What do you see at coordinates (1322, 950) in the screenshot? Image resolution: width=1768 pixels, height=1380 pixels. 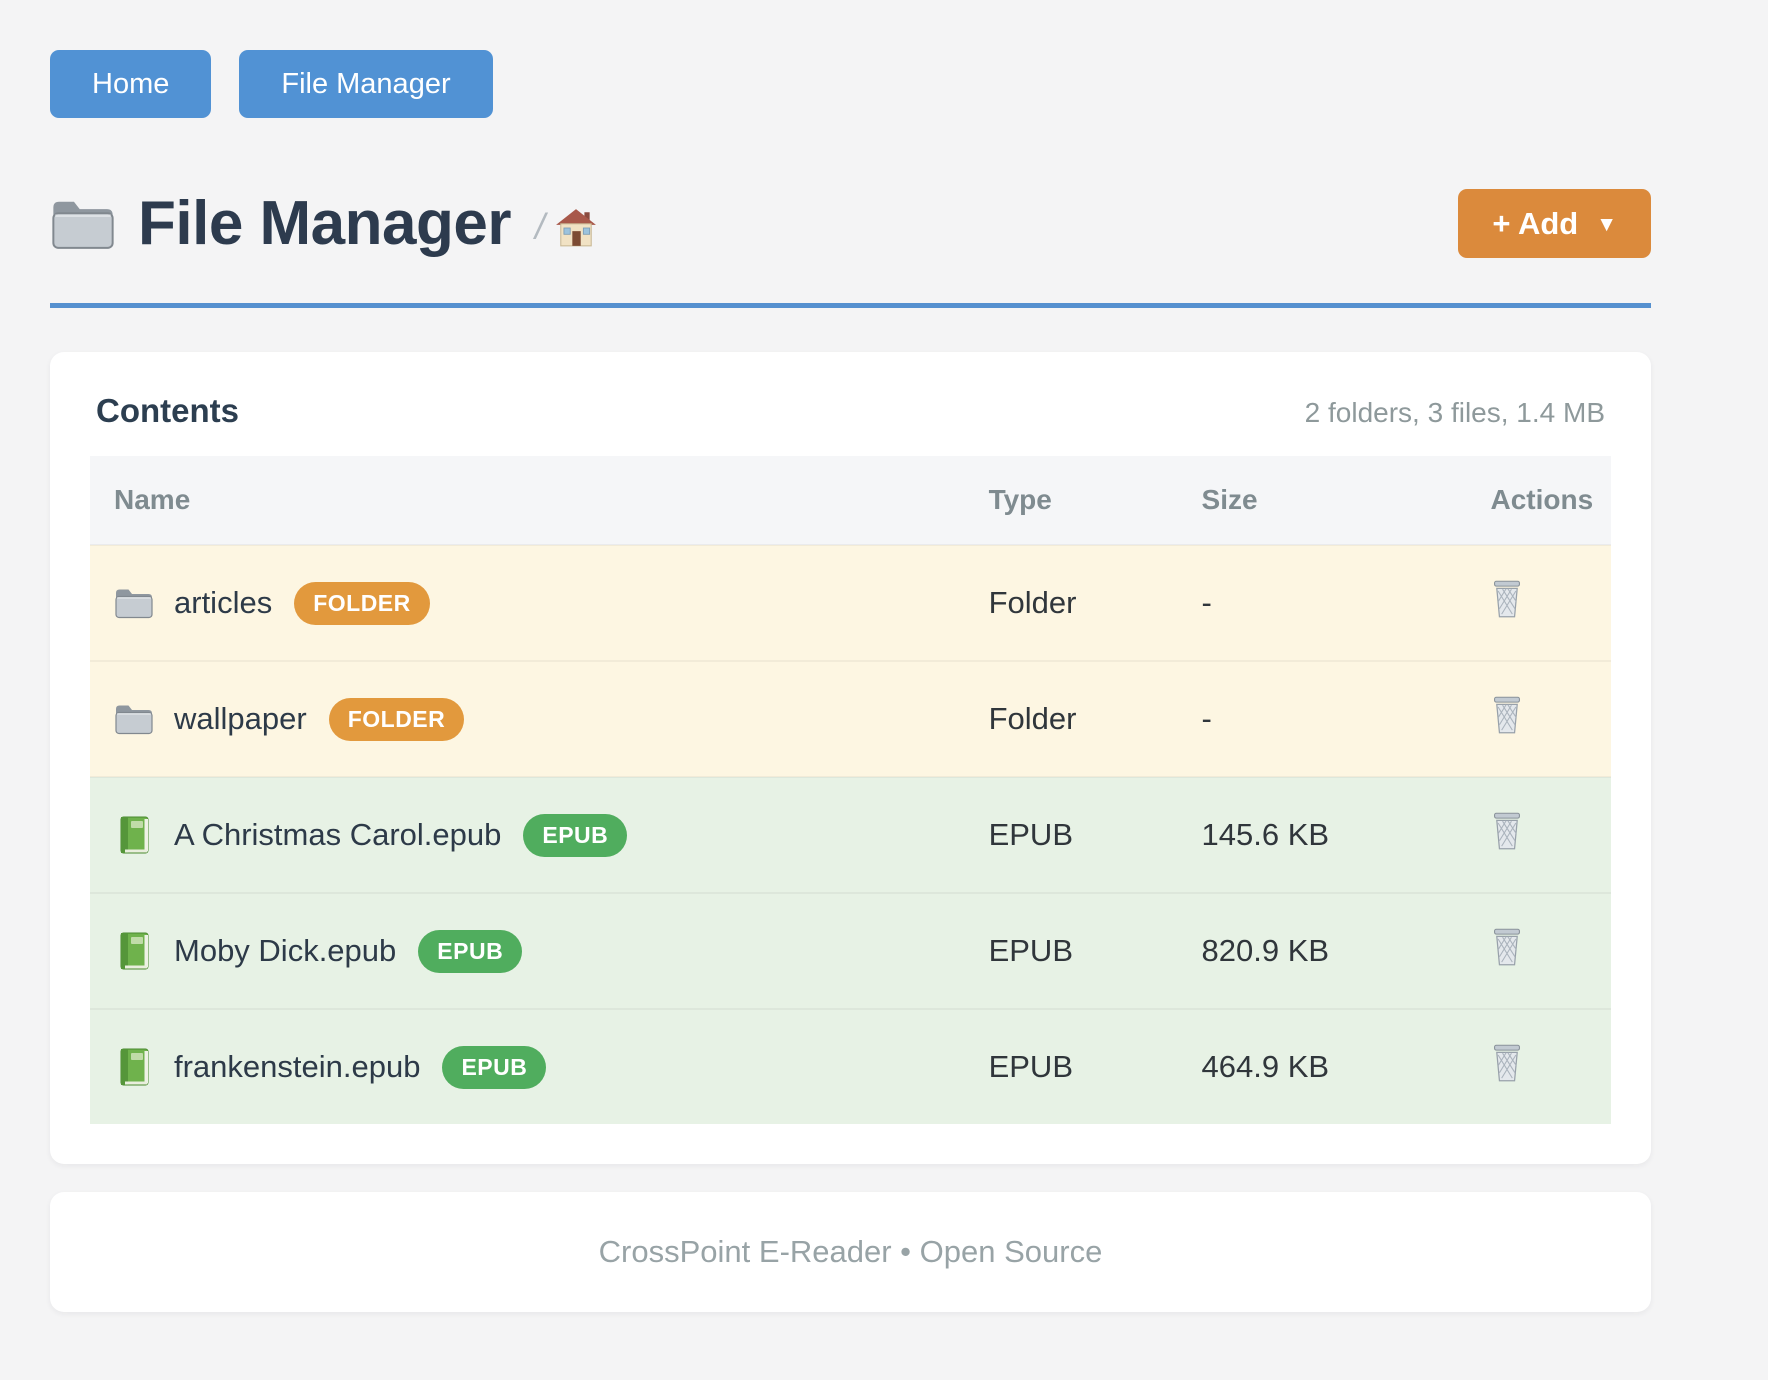 I see `size-cell: 820.9 KB` at bounding box center [1322, 950].